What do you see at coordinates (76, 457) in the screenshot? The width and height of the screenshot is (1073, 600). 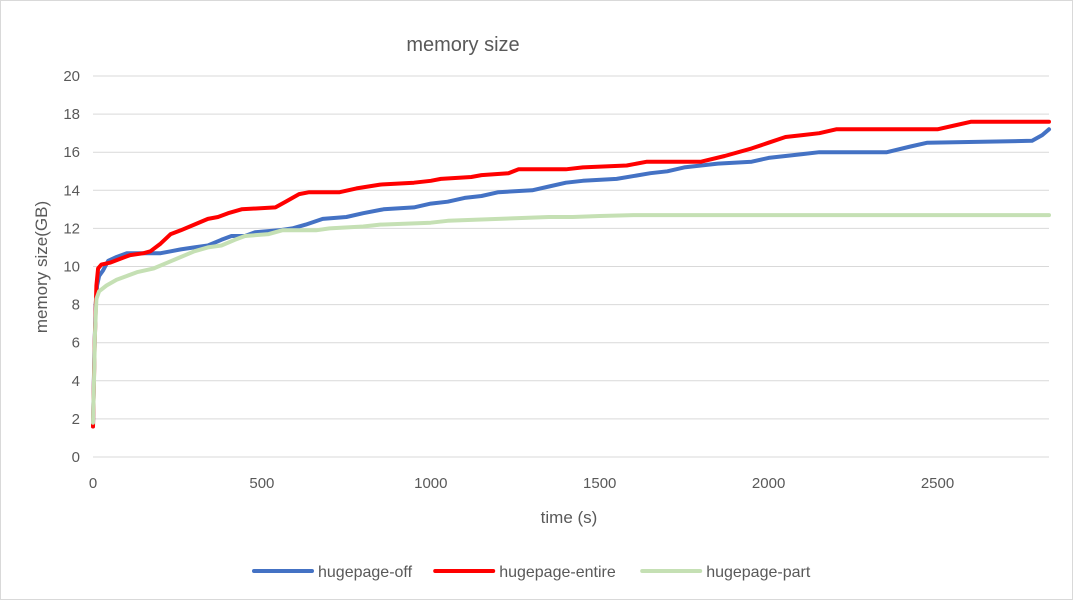 I see `y-tick-label: 0` at bounding box center [76, 457].